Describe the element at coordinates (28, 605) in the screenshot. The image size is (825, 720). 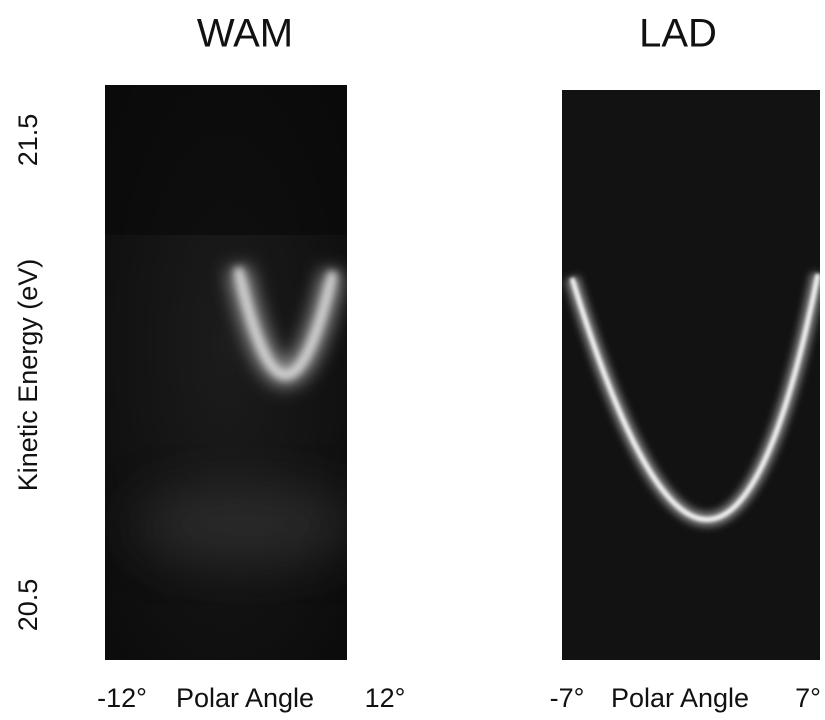
I see `y-tick-label: 20.5` at that location.